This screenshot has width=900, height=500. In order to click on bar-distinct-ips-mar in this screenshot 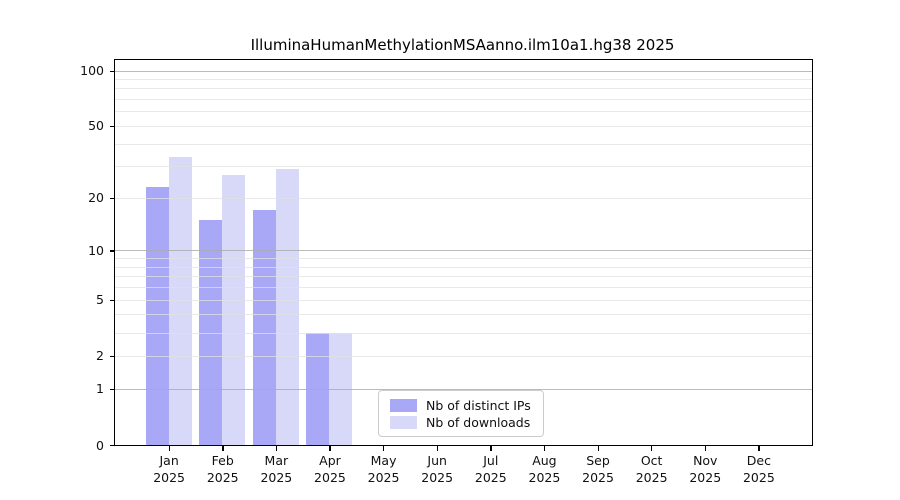, I will do `click(264, 327)`.